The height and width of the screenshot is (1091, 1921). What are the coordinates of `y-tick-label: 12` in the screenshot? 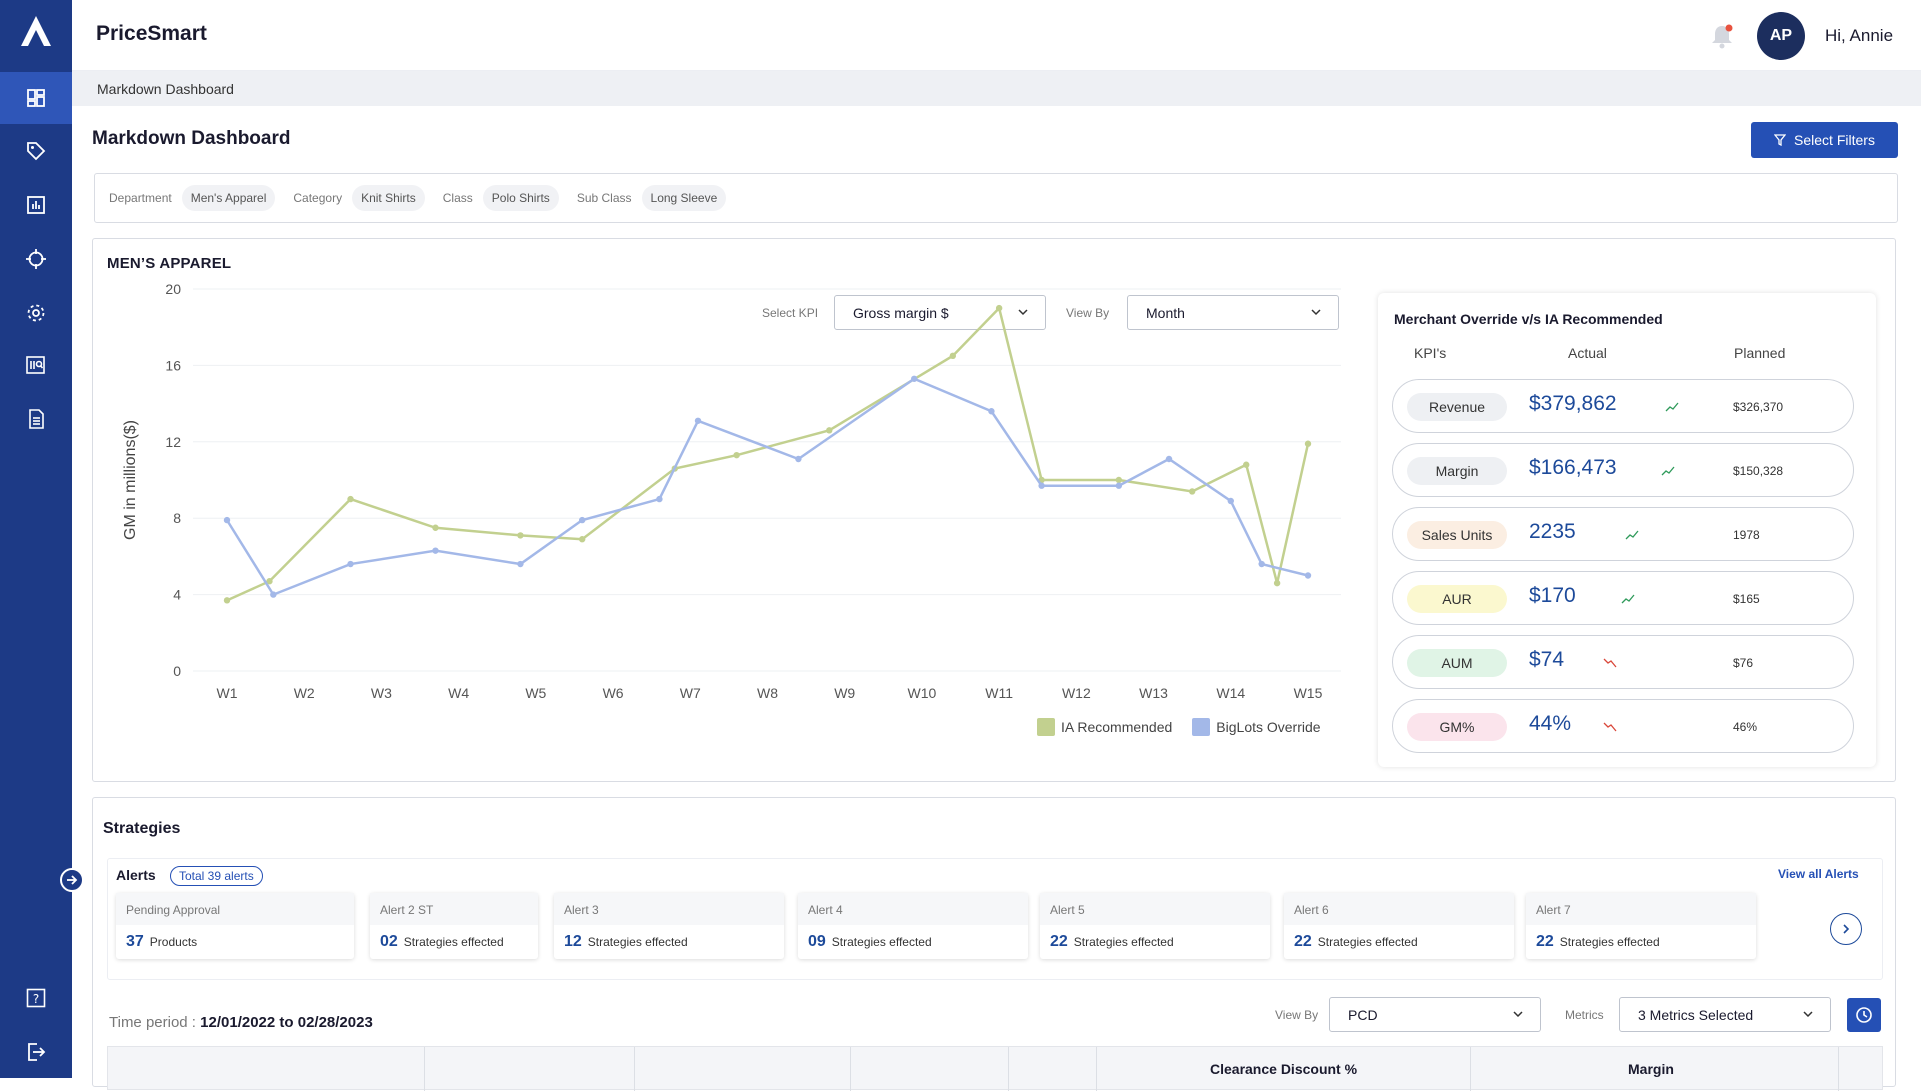 It's located at (173, 442).